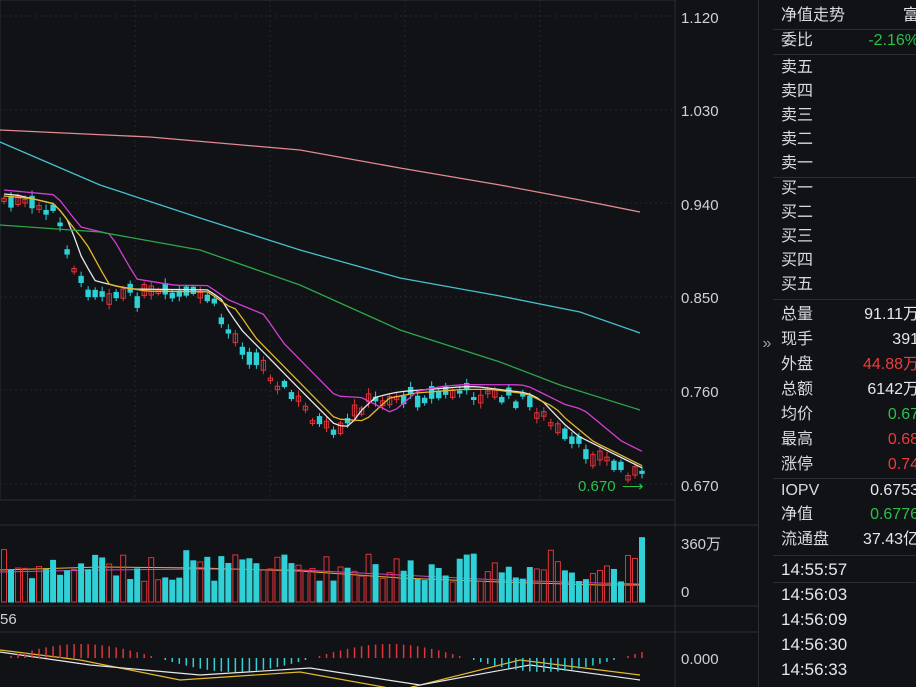 The image size is (916, 687). I want to click on ask-row: 卖三, so click(837, 116).